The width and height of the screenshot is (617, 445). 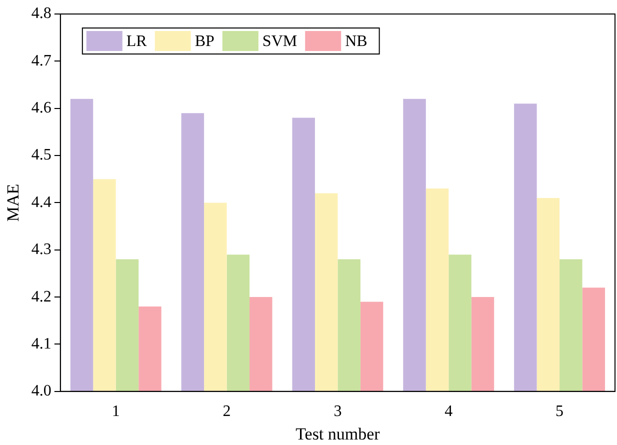 I want to click on y-tick-label: 4.6, so click(x=41, y=108).